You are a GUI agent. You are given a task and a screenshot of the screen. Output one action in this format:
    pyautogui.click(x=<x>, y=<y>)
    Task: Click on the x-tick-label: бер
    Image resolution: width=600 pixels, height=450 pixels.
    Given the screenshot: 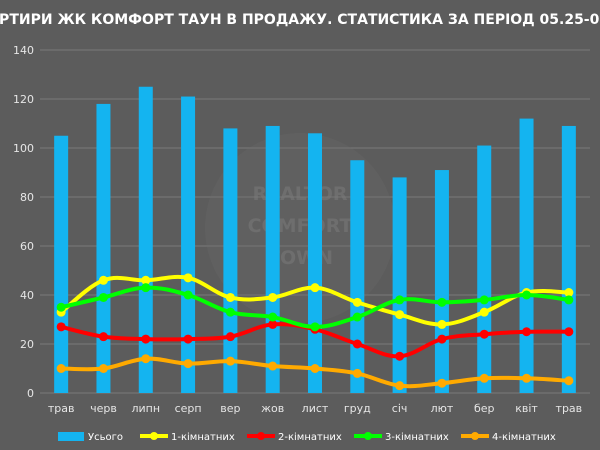 What is the action you would take?
    pyautogui.click(x=484, y=408)
    